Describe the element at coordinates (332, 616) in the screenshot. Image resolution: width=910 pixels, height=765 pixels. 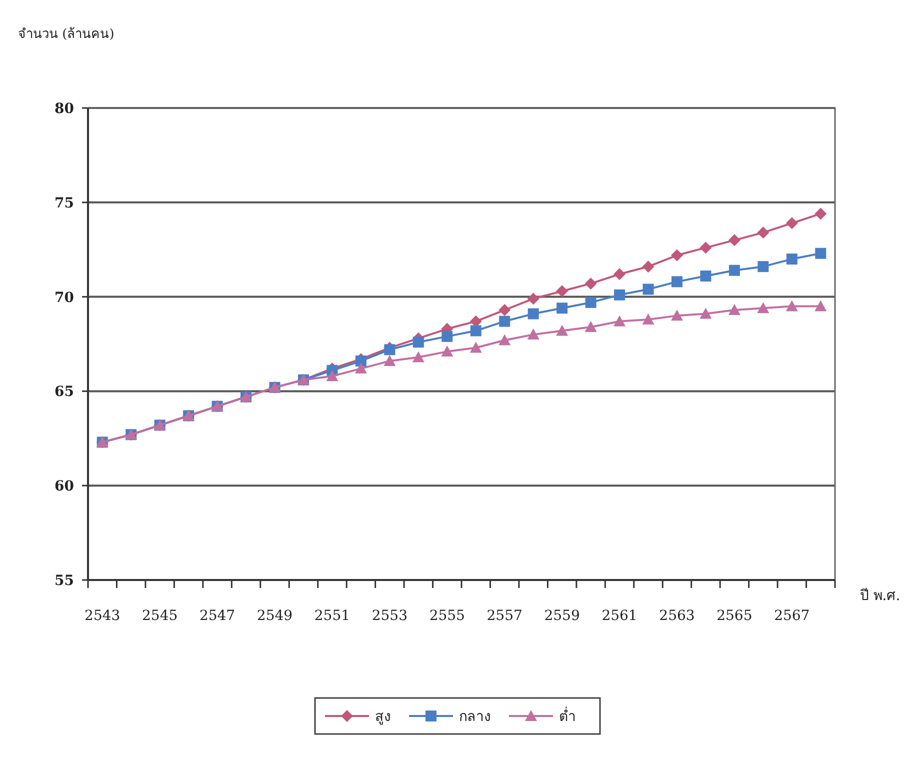
I see `x-tick-label: 2551` at that location.